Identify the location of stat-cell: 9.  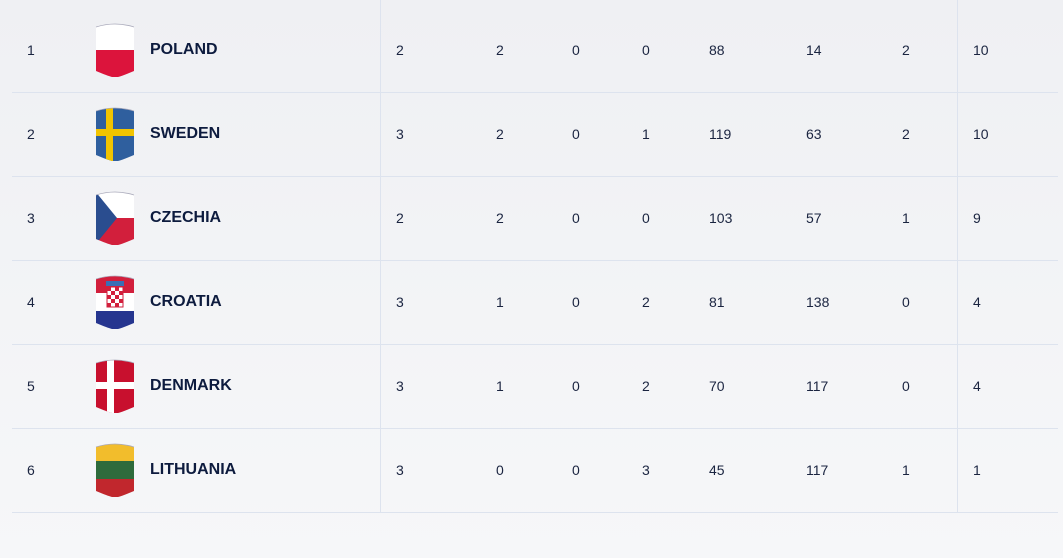
(977, 218).